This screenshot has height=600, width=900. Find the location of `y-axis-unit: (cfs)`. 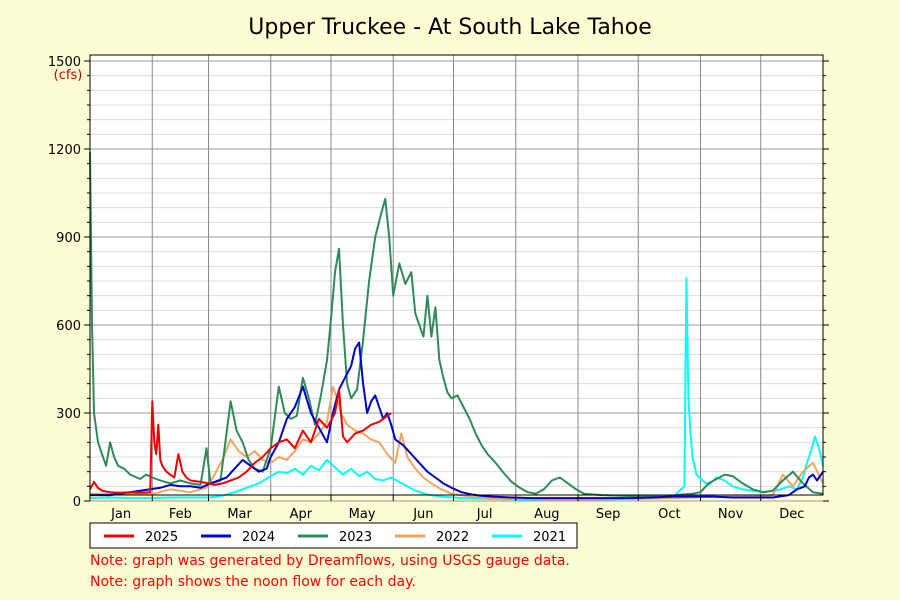

y-axis-unit: (cfs) is located at coordinates (68, 75).